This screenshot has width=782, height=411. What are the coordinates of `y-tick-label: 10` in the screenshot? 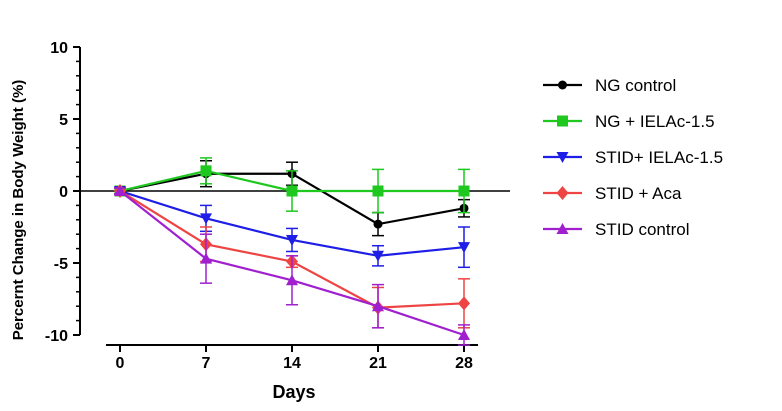 It's located at (59, 48).